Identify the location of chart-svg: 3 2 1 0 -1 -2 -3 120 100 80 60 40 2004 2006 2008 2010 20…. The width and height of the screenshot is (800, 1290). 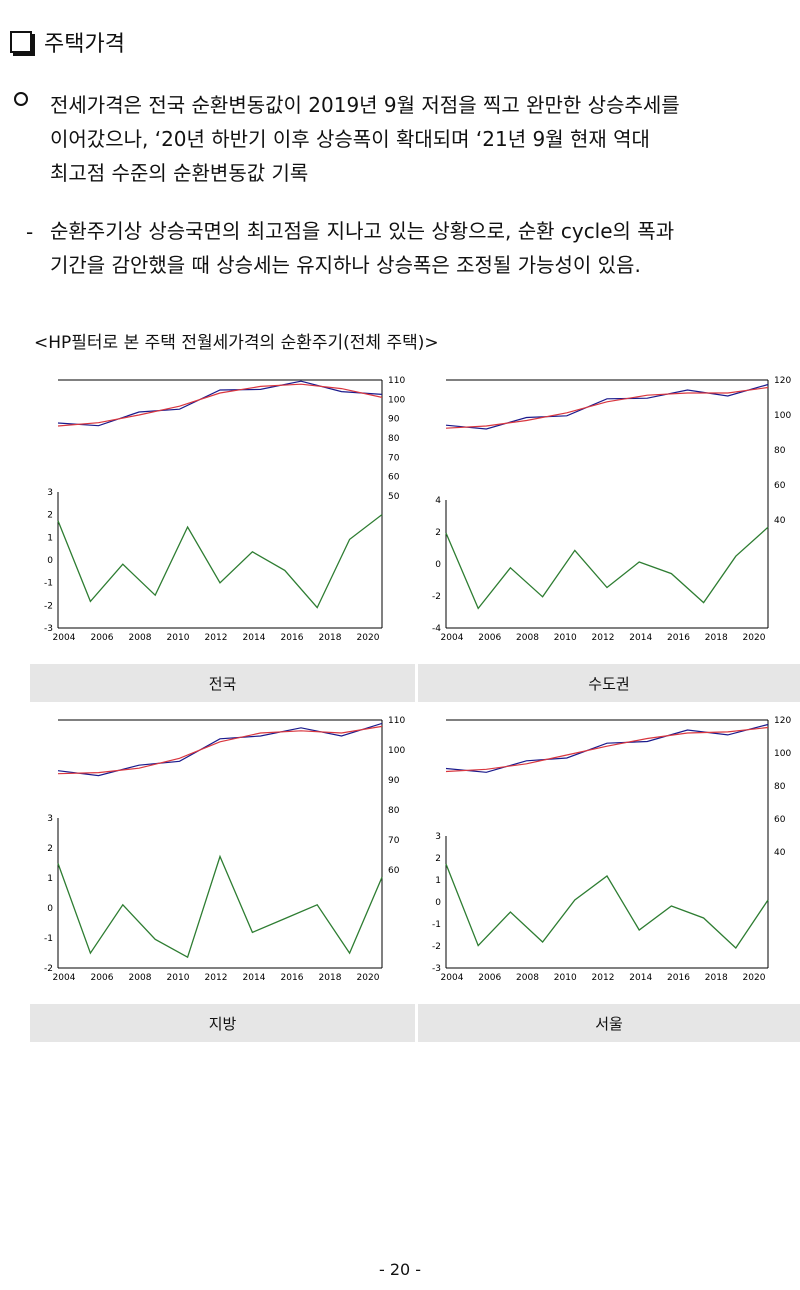
(611, 849).